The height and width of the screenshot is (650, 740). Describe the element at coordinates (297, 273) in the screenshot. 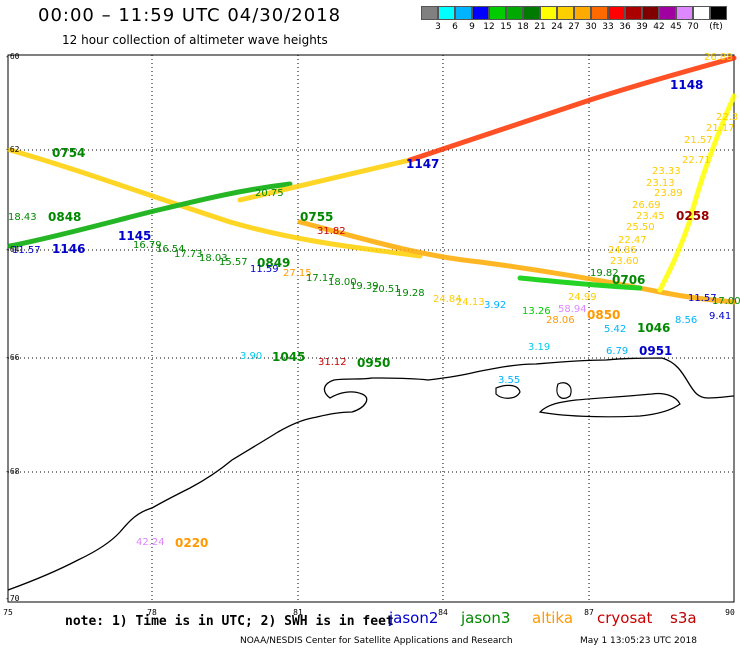

I see `swh-value: 27.15` at that location.